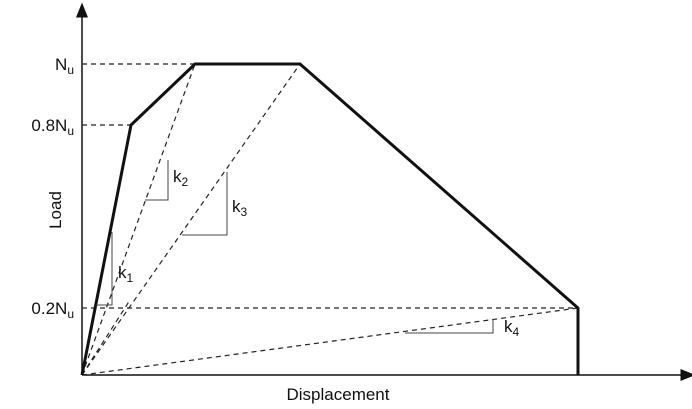 The height and width of the screenshot is (409, 692). I want to click on level-label: 0.2Nu, so click(52, 310).